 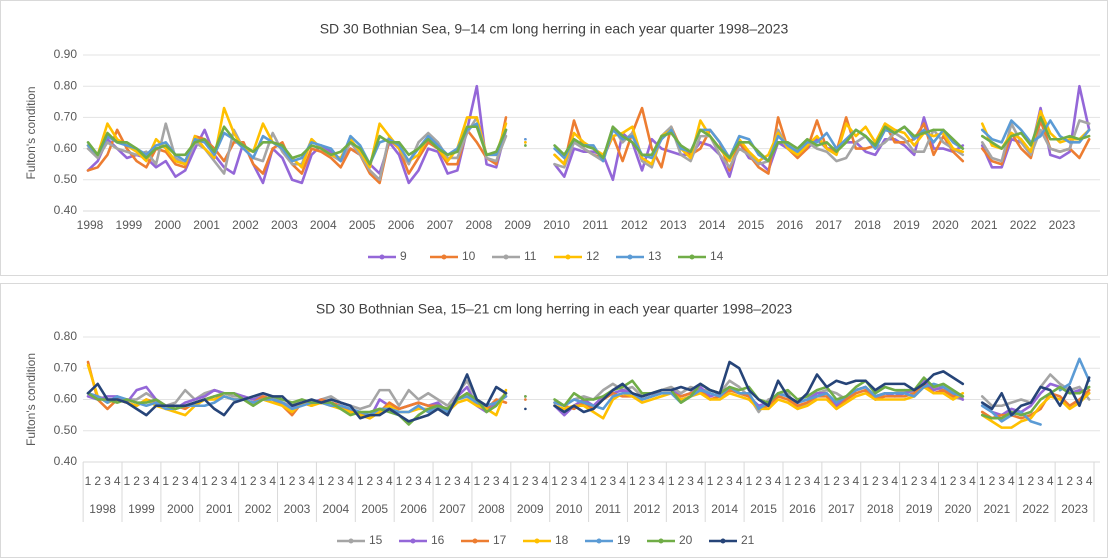 What do you see at coordinates (66, 399) in the screenshot?
I see `y-tick-label: 0.60` at bounding box center [66, 399].